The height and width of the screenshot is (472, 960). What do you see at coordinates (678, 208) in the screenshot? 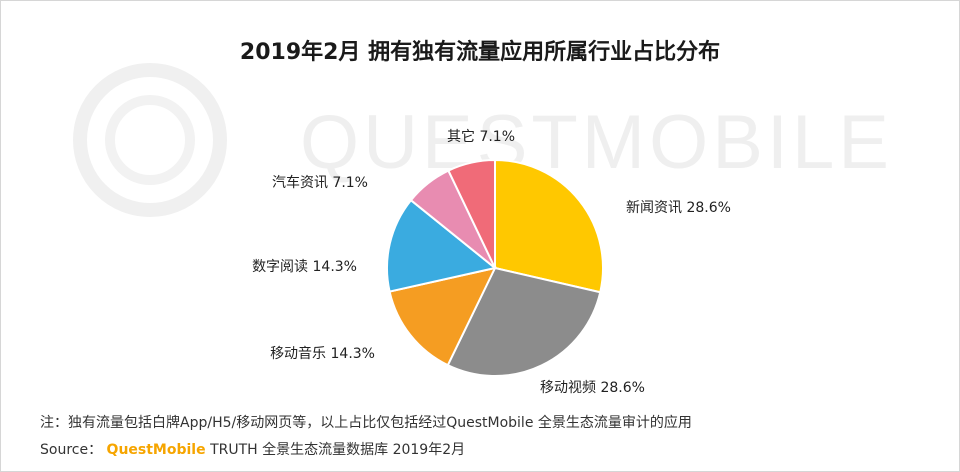
I see `slice-label-1: 新闻资讯 28.6%` at bounding box center [678, 208].